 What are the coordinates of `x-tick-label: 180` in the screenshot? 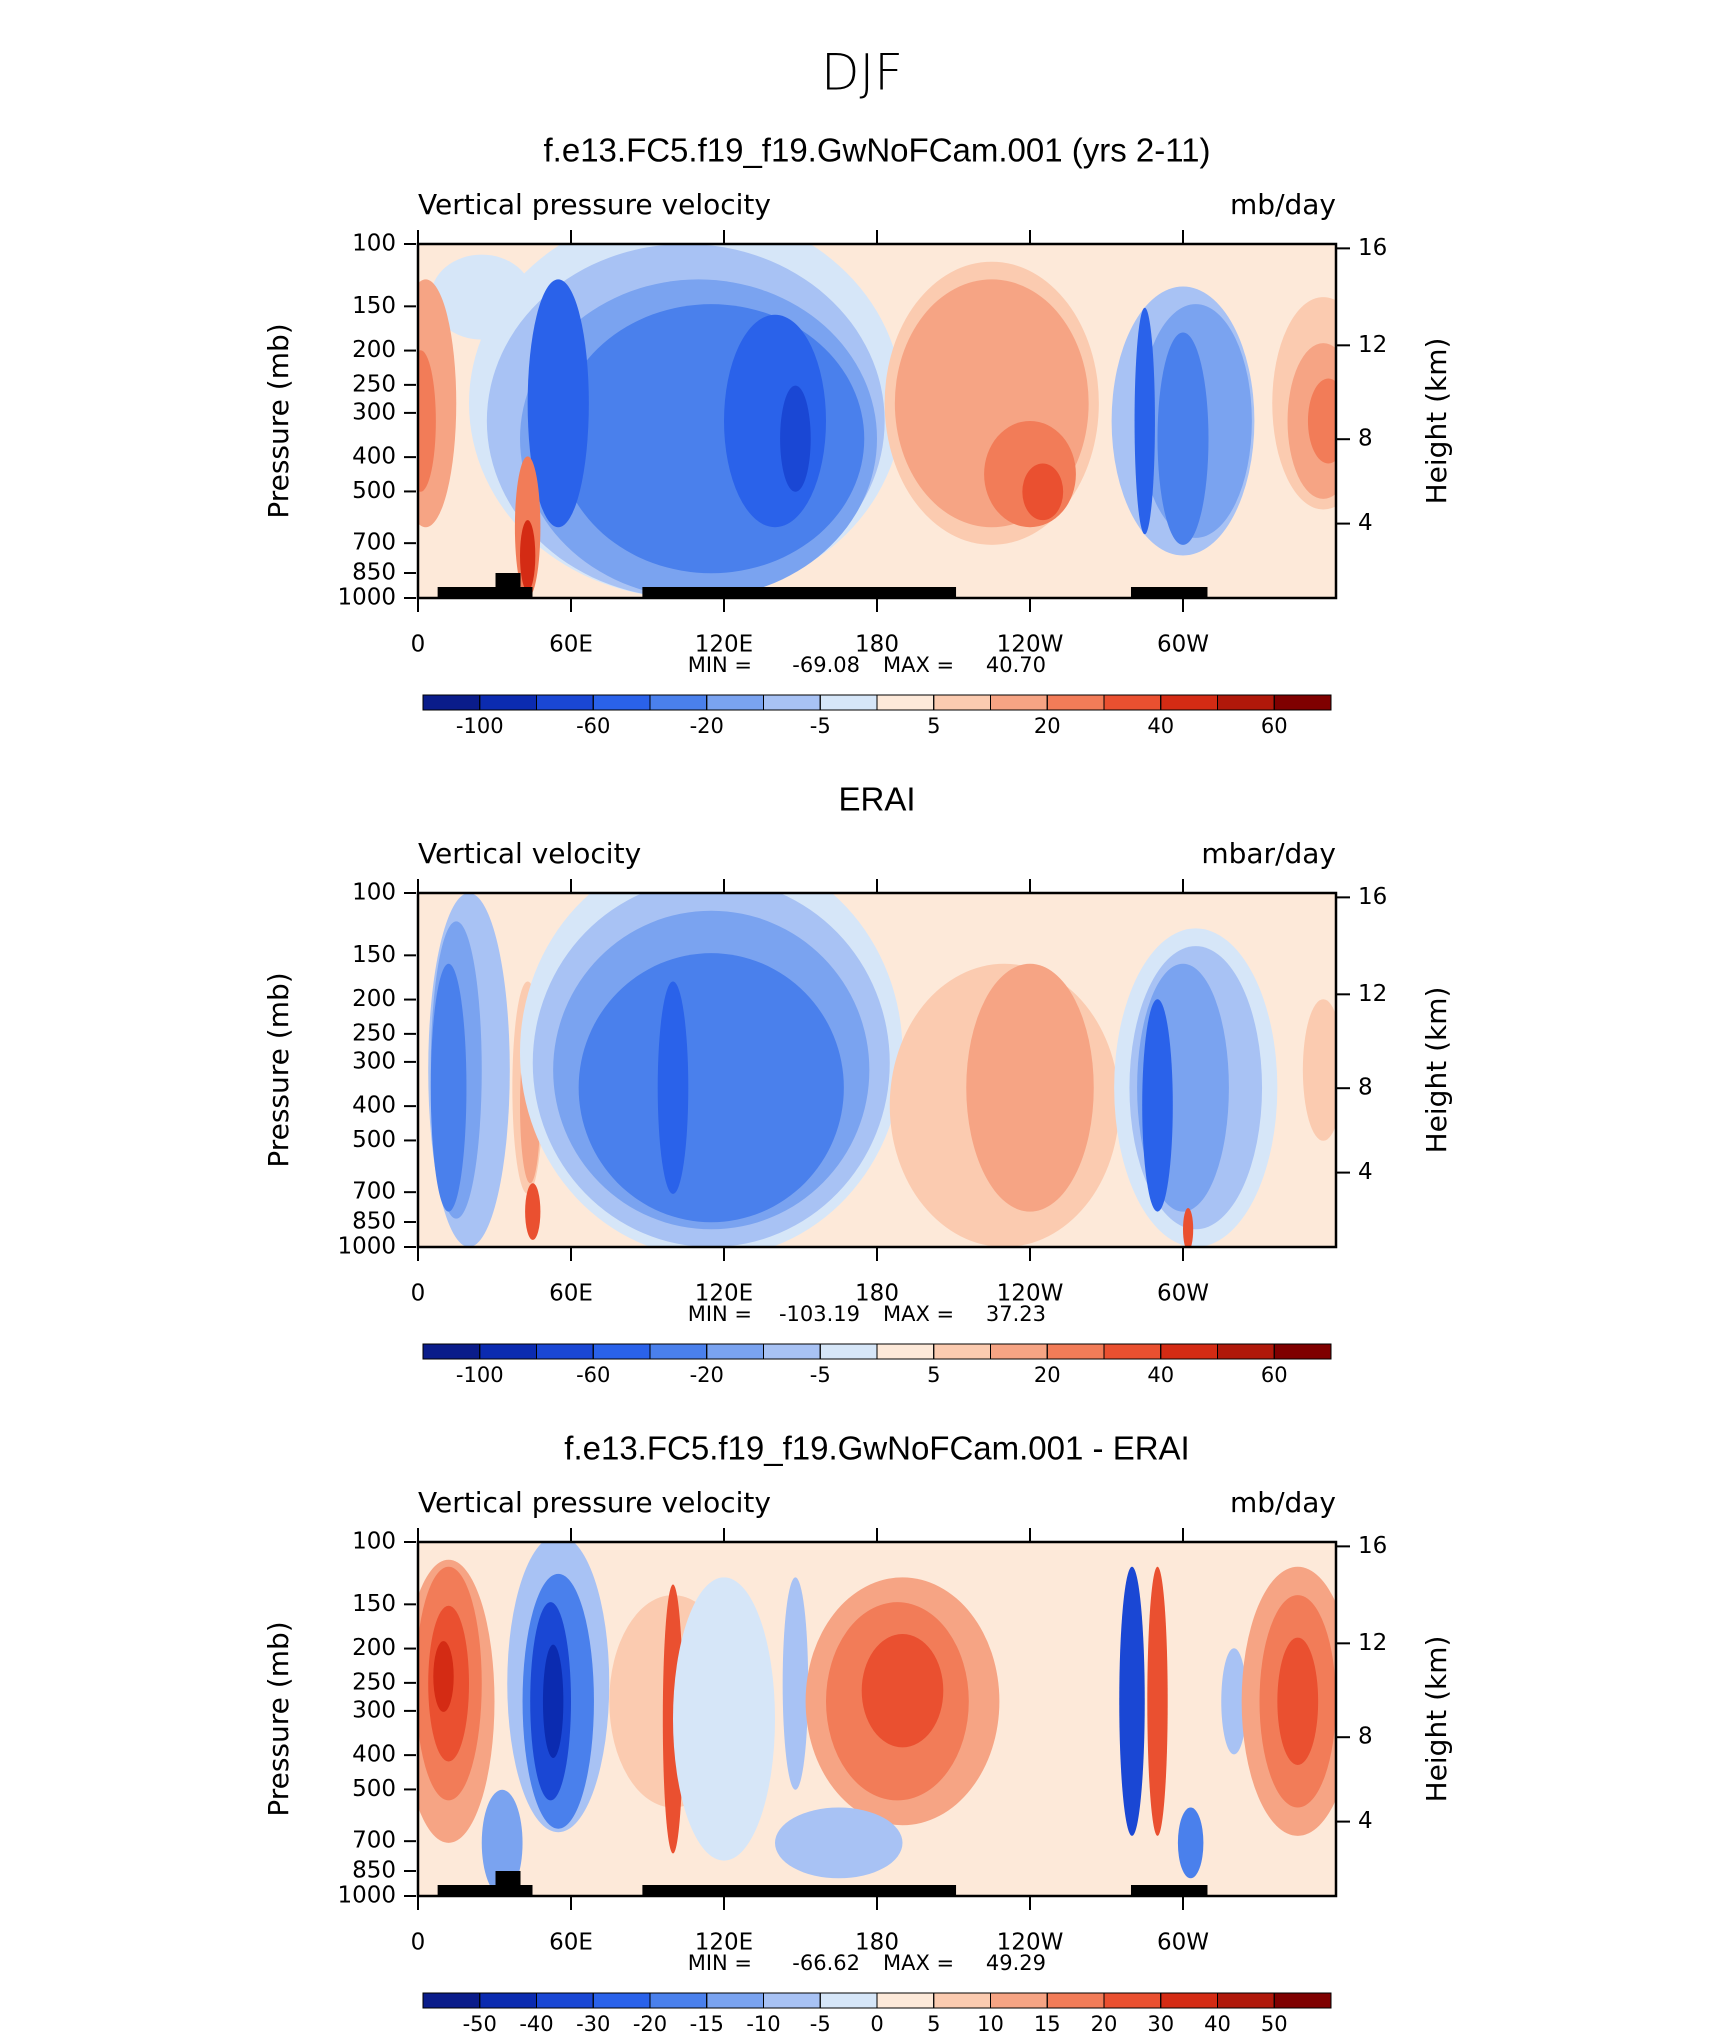 It's located at (877, 1294).